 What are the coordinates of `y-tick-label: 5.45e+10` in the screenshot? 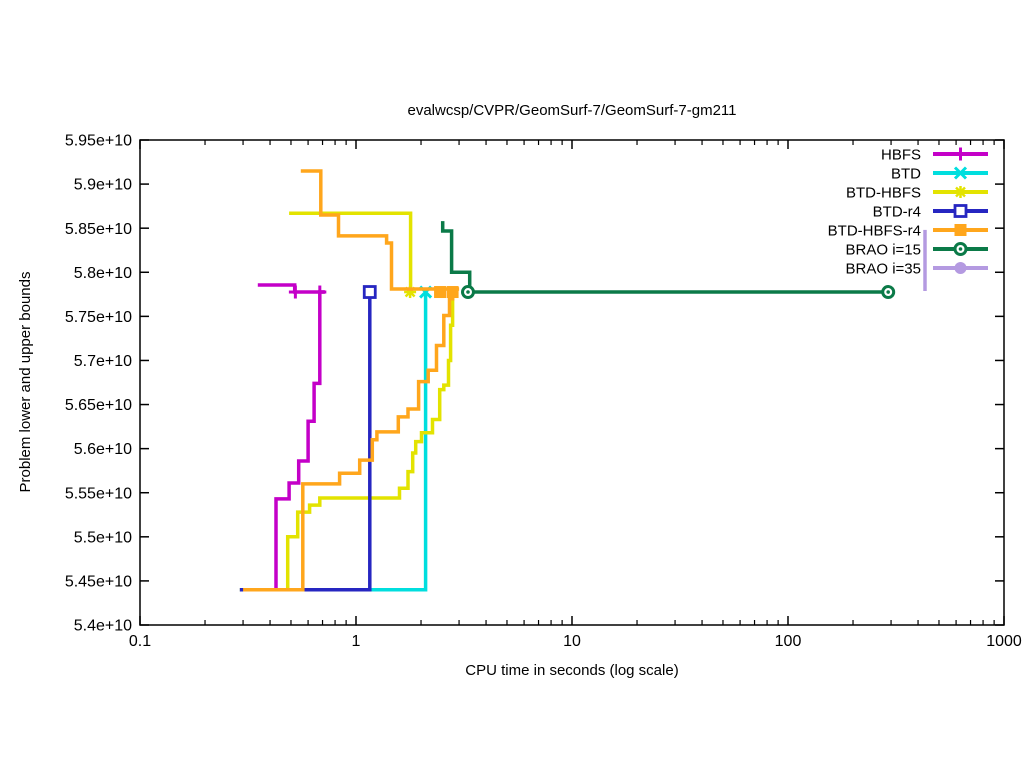 It's located at (98, 582).